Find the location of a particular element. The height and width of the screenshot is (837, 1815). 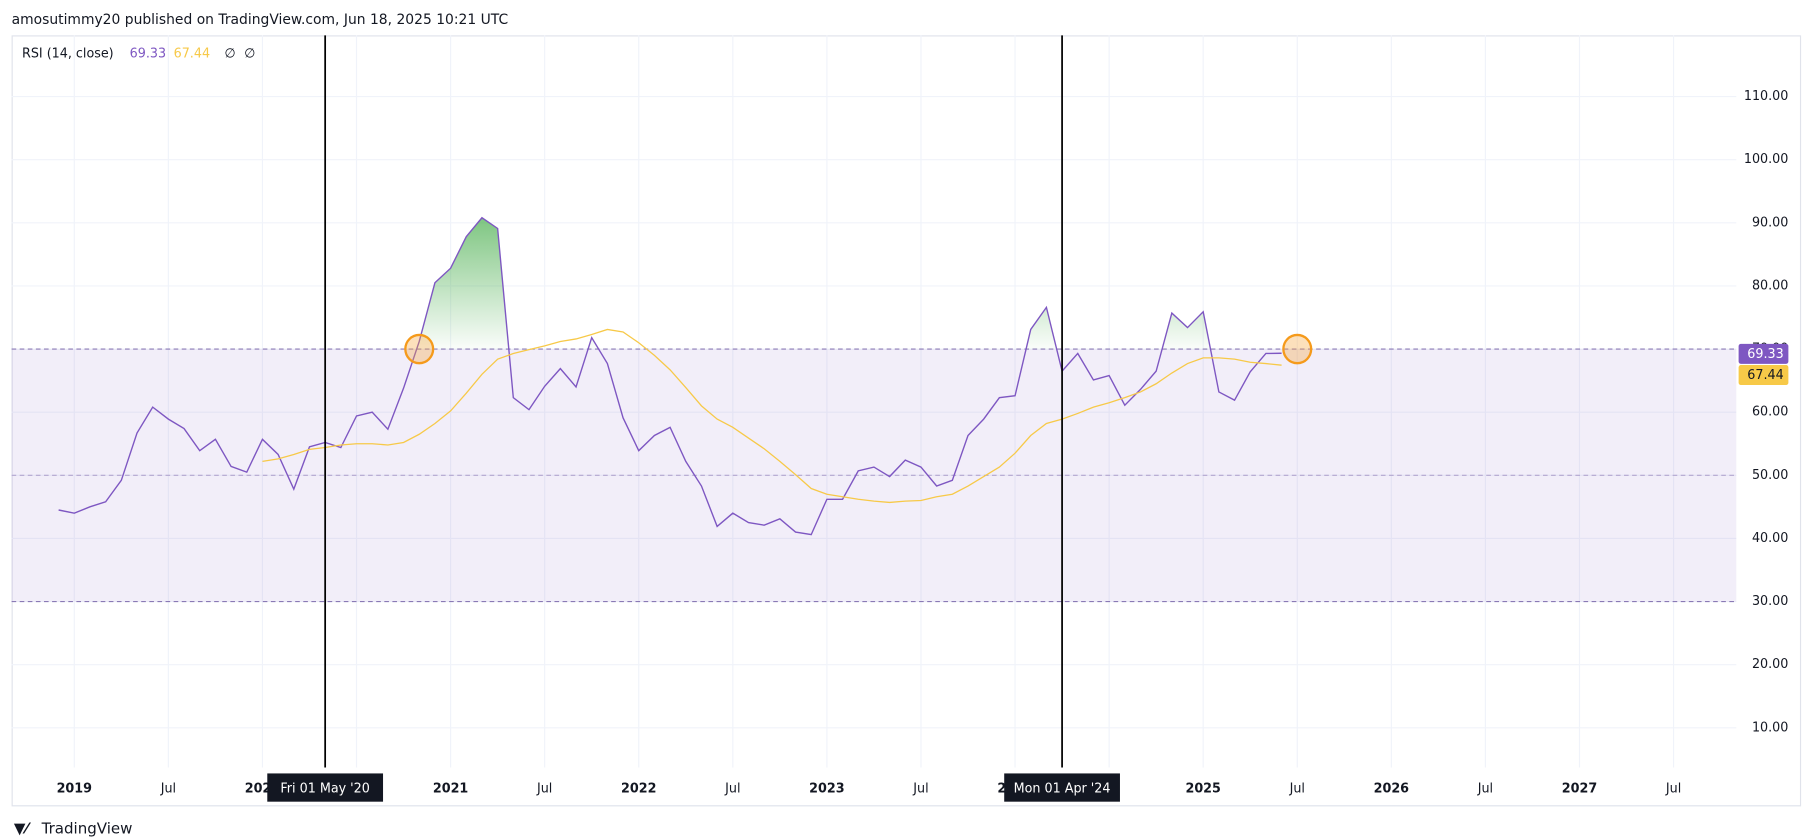

y-tick-label: 30.00 is located at coordinates (1770, 601).